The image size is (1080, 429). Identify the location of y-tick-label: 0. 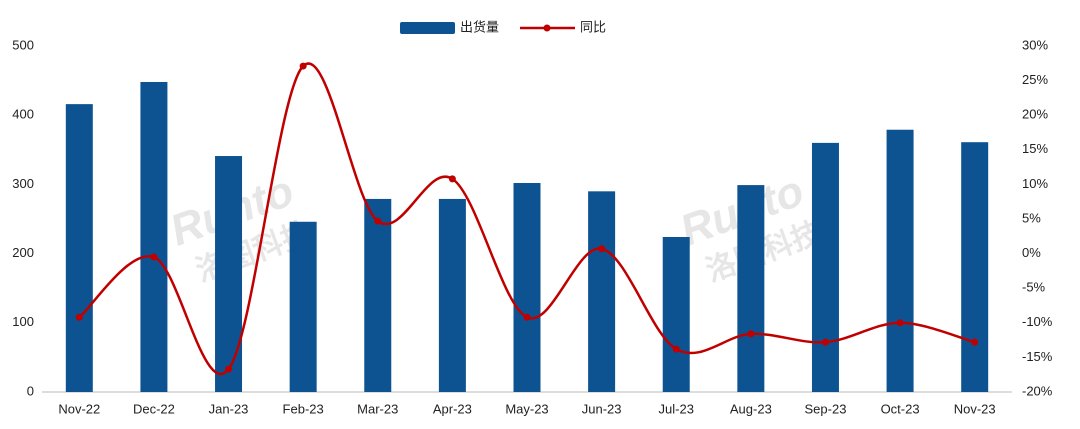
(30, 390).